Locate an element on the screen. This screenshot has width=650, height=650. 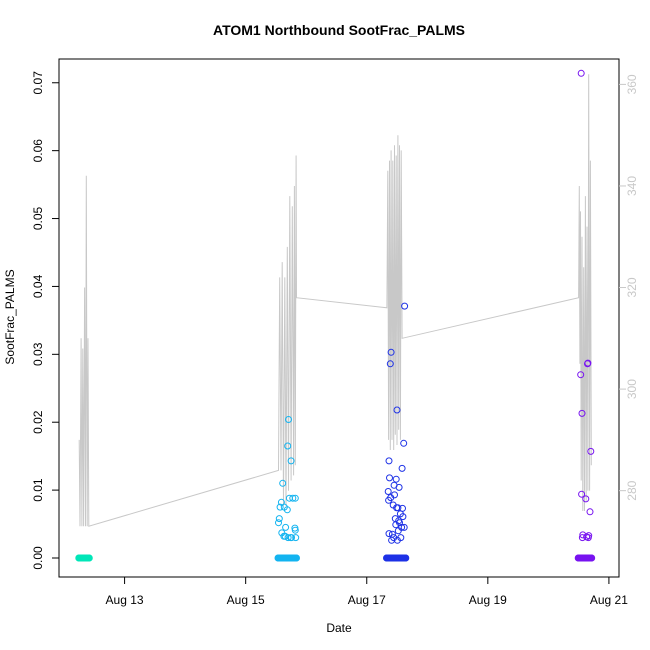
y-right-tick-label: 360 is located at coordinates (632, 84).